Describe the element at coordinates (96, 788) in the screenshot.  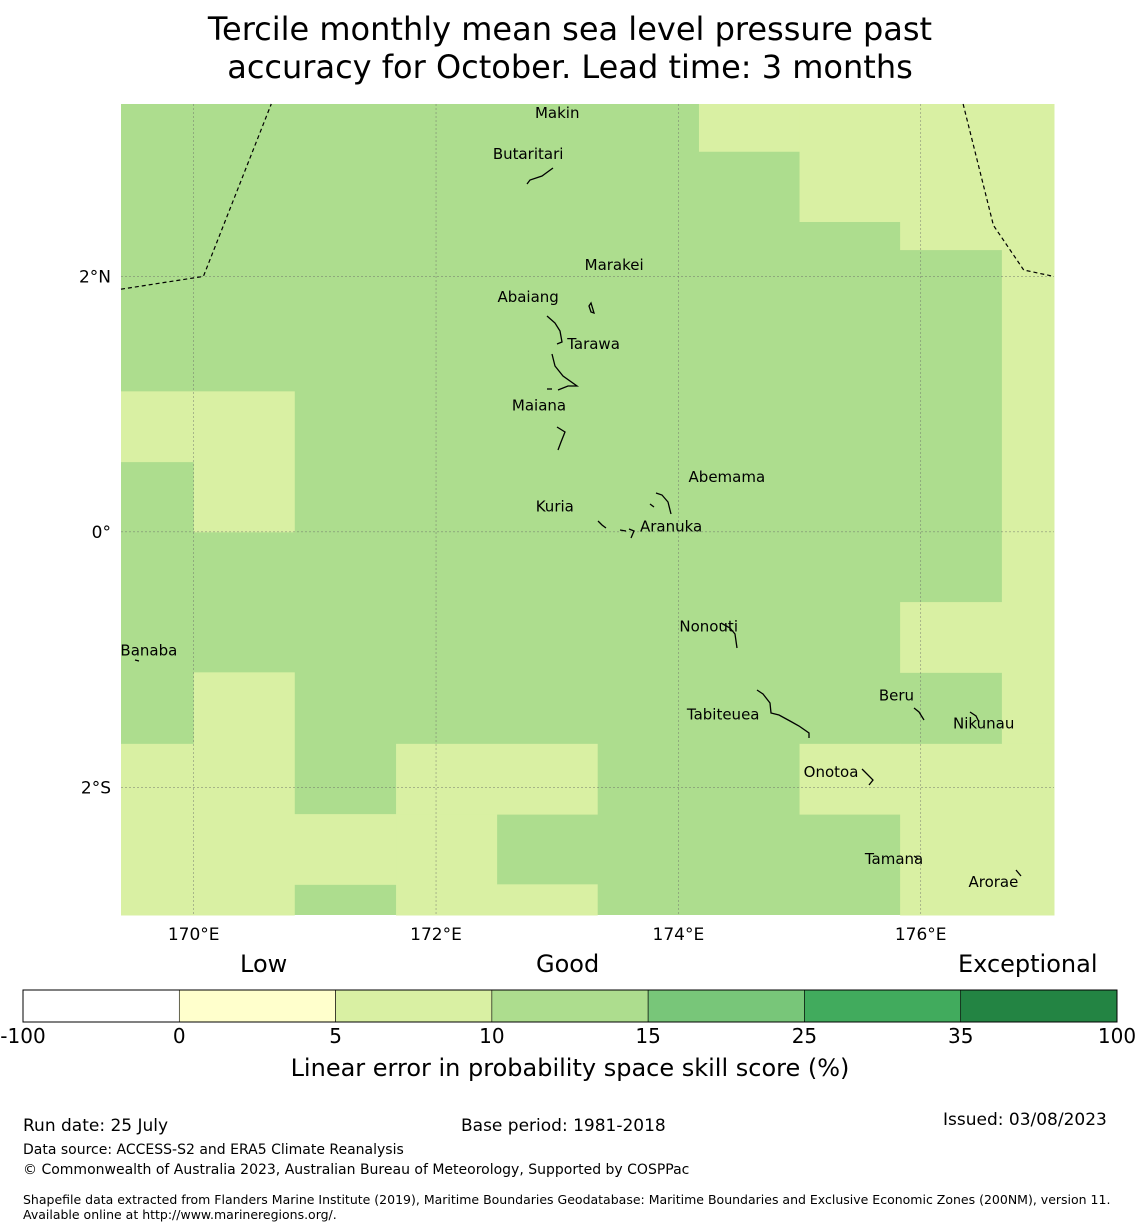
I see `lat-tick-label: 2°S` at that location.